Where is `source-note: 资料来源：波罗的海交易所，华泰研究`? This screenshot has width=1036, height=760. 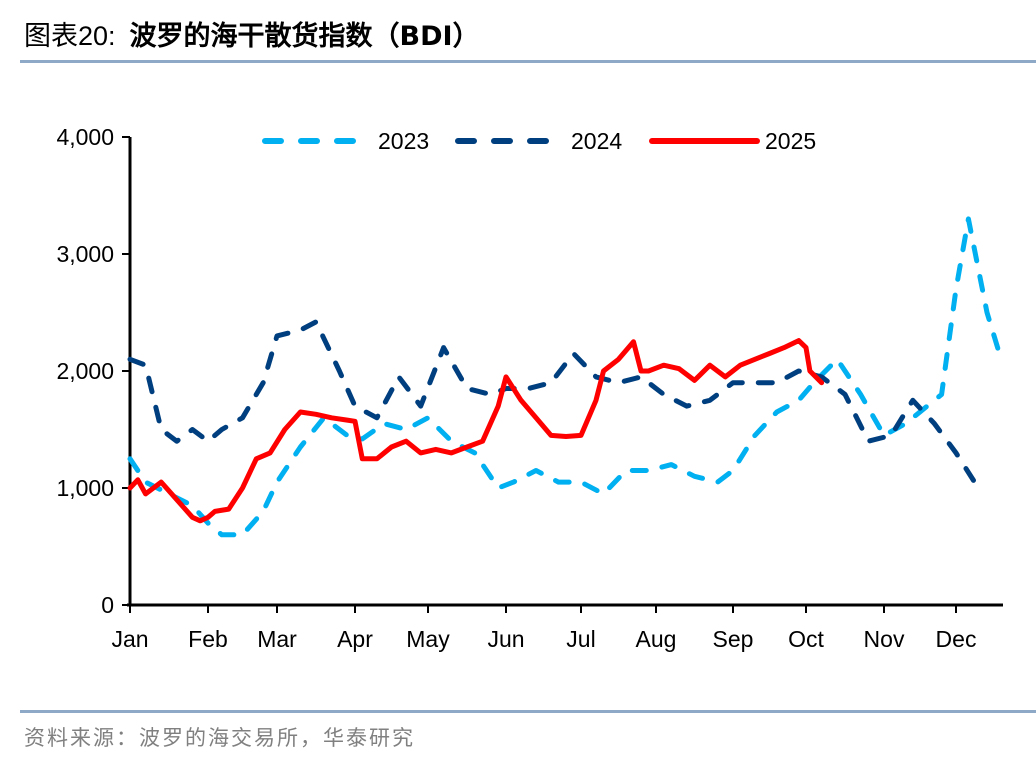
source-note: 资料来源：波罗的海交易所，华泰研究 is located at coordinates (219, 738).